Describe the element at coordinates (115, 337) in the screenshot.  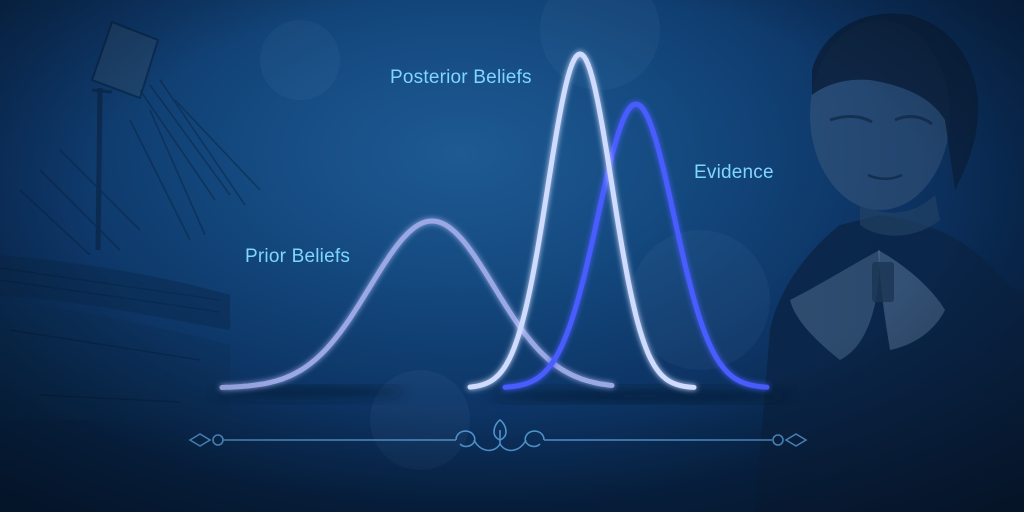
I see `sketch-table` at that location.